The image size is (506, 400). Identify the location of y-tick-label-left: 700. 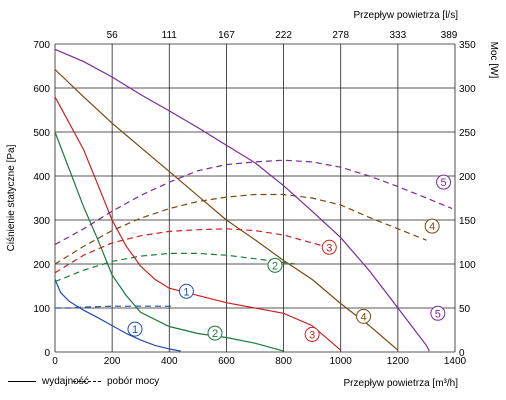
(41, 45).